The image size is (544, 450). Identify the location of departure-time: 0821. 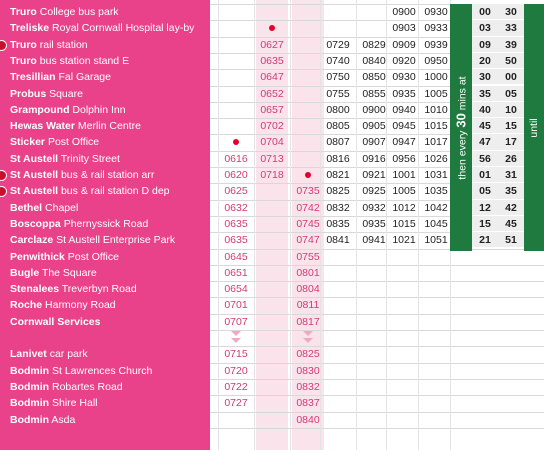
(338, 175).